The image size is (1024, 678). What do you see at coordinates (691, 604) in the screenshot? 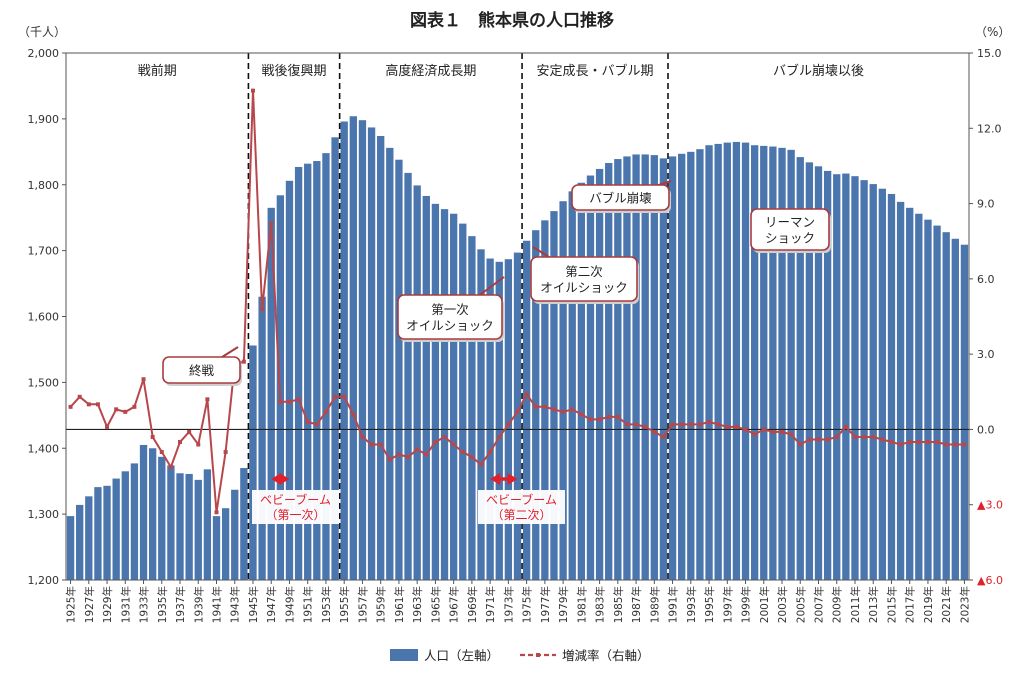
I see `x-tick-label: 1993年` at bounding box center [691, 604].